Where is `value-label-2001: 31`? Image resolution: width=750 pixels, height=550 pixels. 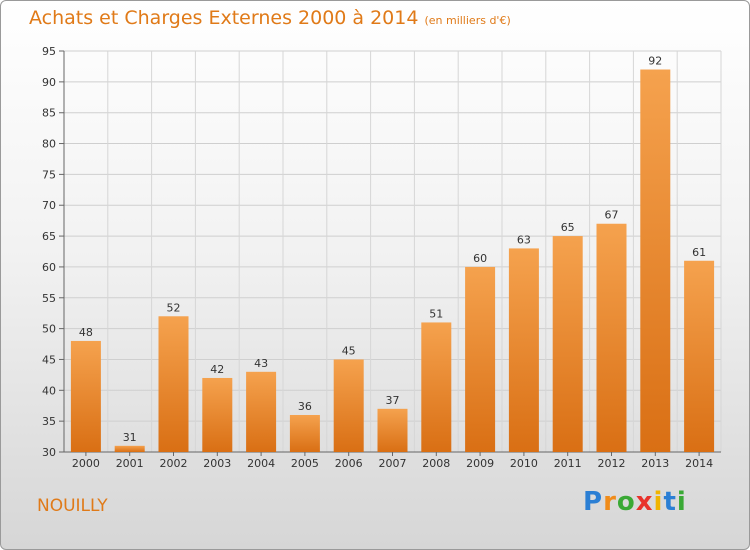 value-label-2001: 31 is located at coordinates (130, 437).